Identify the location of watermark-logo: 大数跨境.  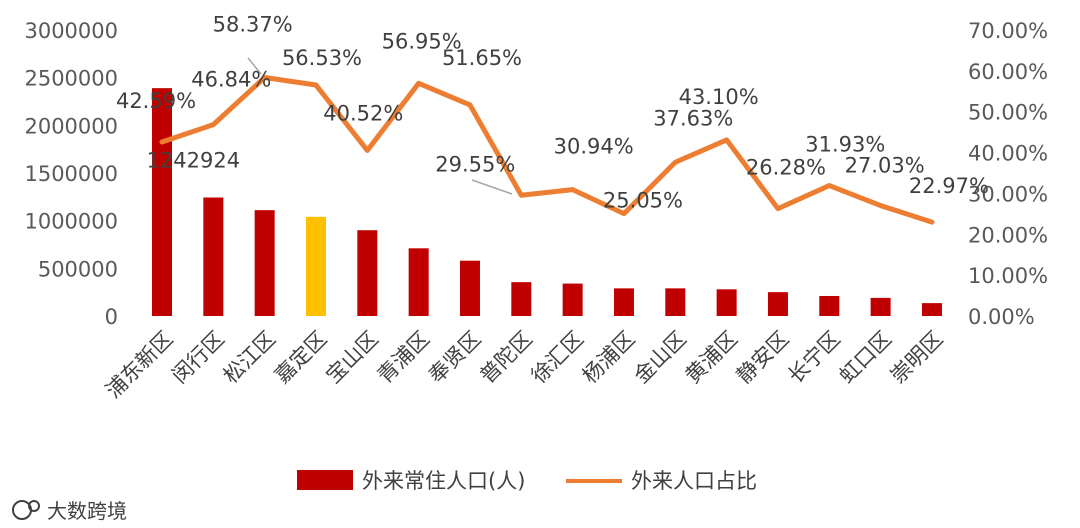
(69, 511).